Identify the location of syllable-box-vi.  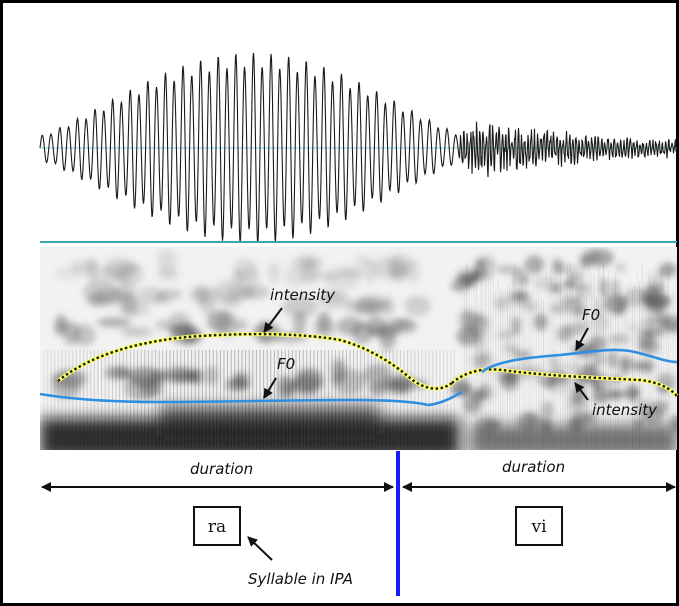
(539, 526).